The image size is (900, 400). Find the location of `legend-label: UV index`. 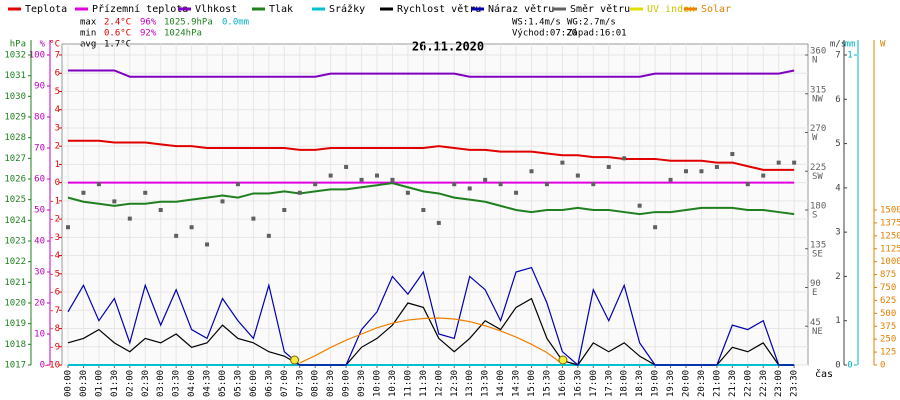

legend-label: UV index is located at coordinates (671, 9).